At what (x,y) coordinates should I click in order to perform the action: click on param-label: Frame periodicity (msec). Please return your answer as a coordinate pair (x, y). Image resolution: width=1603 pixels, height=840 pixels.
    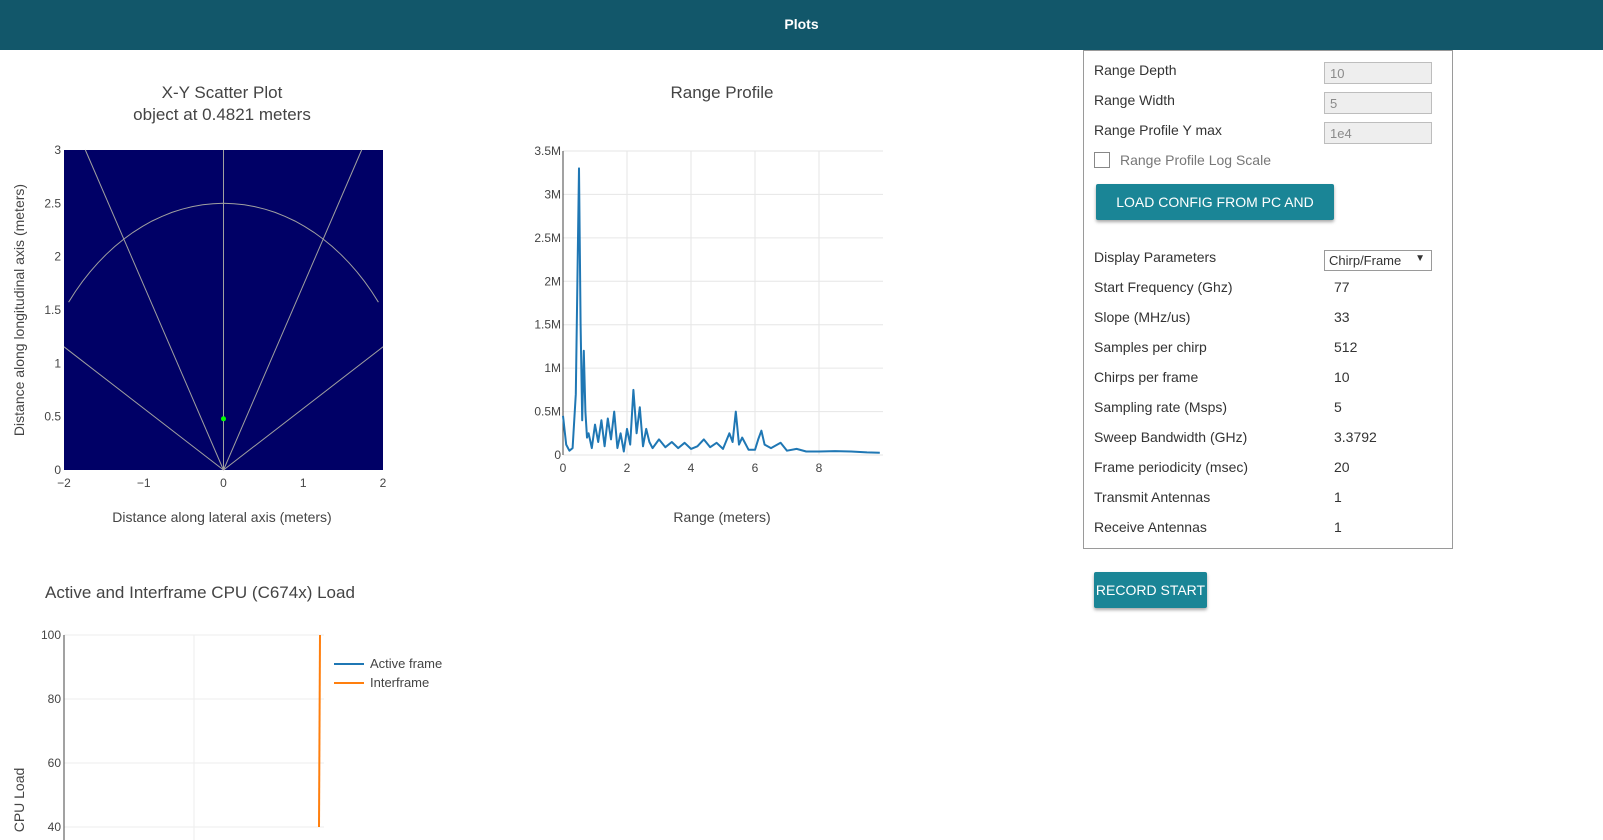
    Looking at the image, I should click on (1171, 467).